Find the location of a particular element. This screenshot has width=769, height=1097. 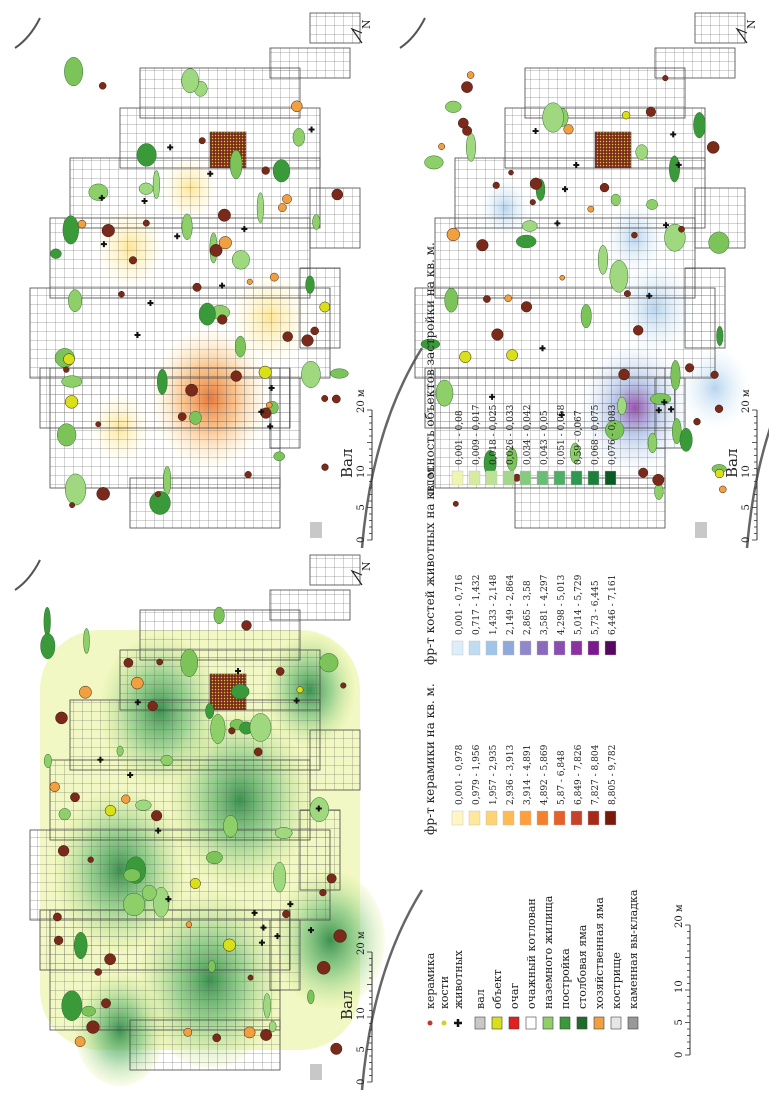

legend-swatch-fire is located at coordinates (616, 1023).